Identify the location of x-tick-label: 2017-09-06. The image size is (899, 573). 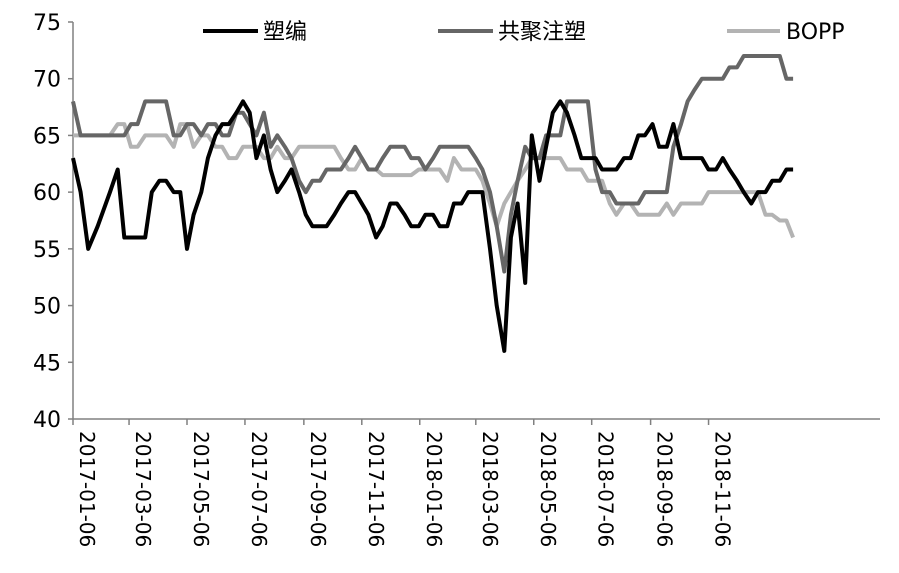
(318, 489).